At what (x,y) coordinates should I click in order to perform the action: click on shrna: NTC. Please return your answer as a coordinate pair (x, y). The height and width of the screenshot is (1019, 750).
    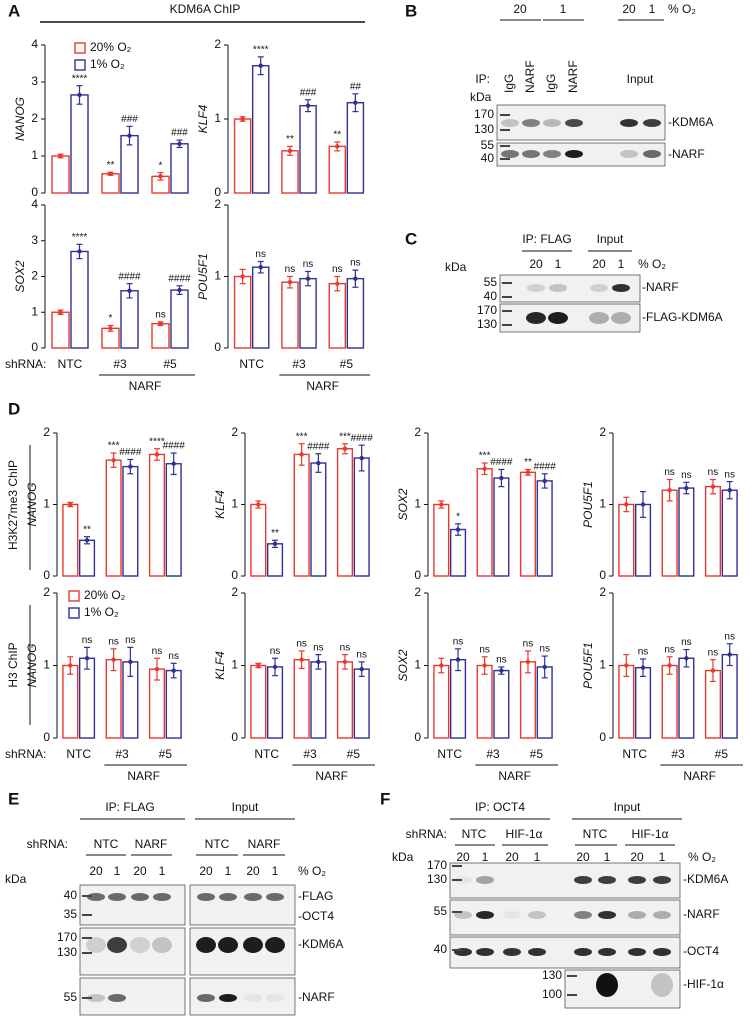
    Looking at the image, I should click on (217, 844).